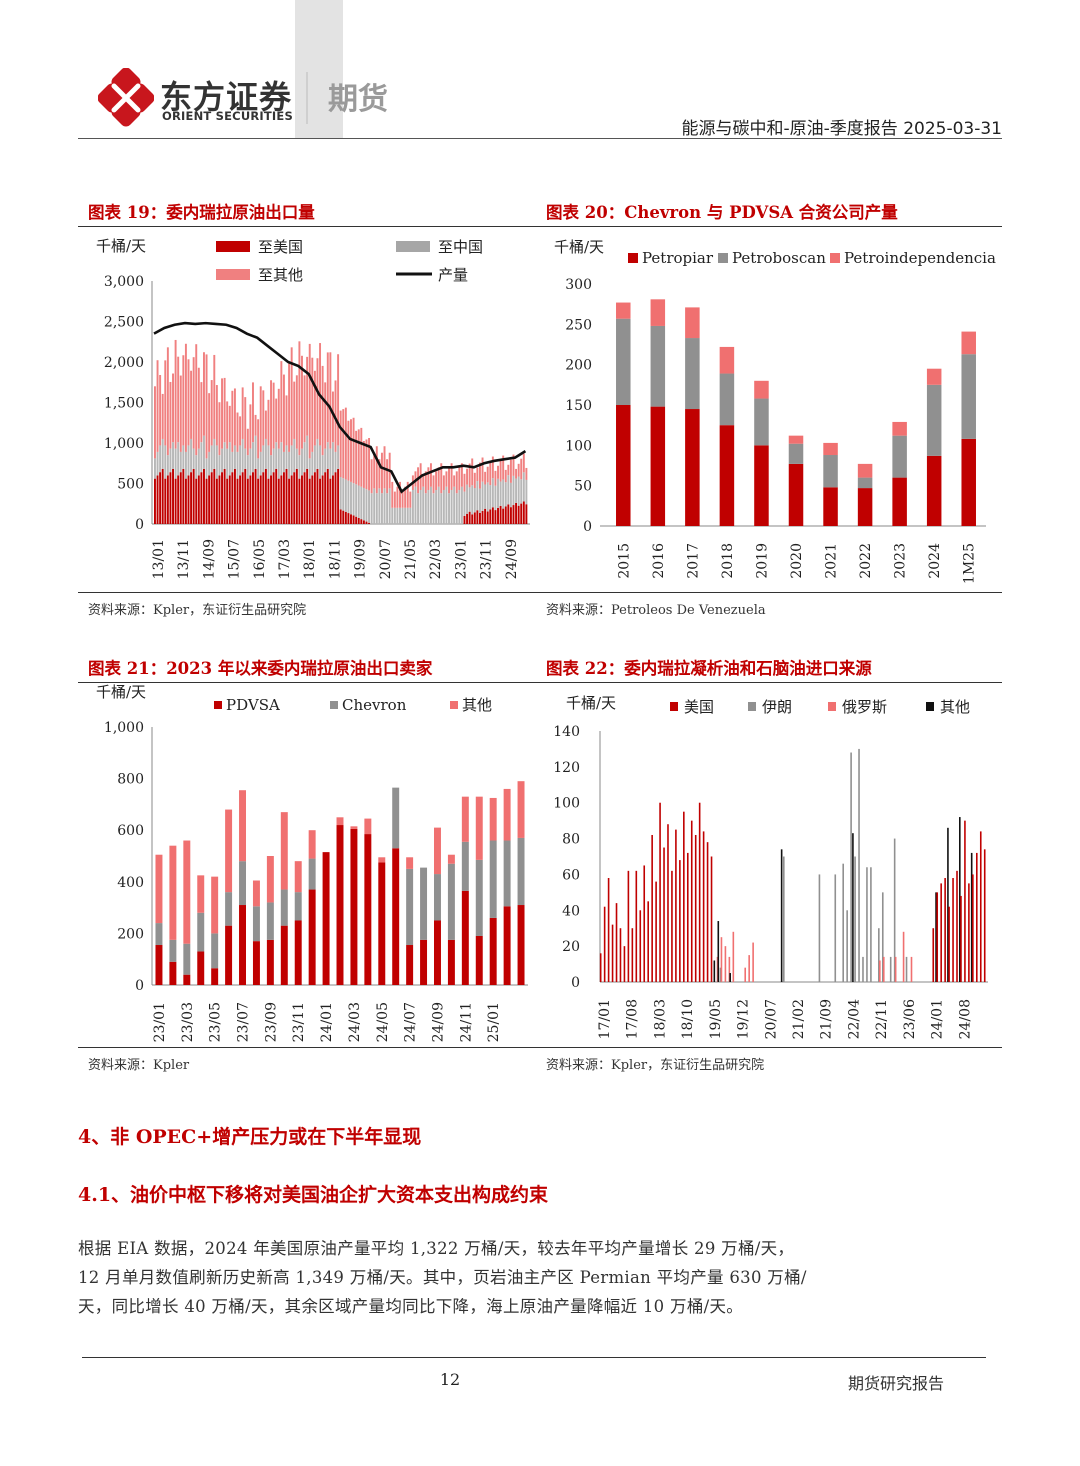  What do you see at coordinates (197, 610) in the screenshot?
I see `fig19-source: 资料来源：Kpler，东证衍生品研究院` at bounding box center [197, 610].